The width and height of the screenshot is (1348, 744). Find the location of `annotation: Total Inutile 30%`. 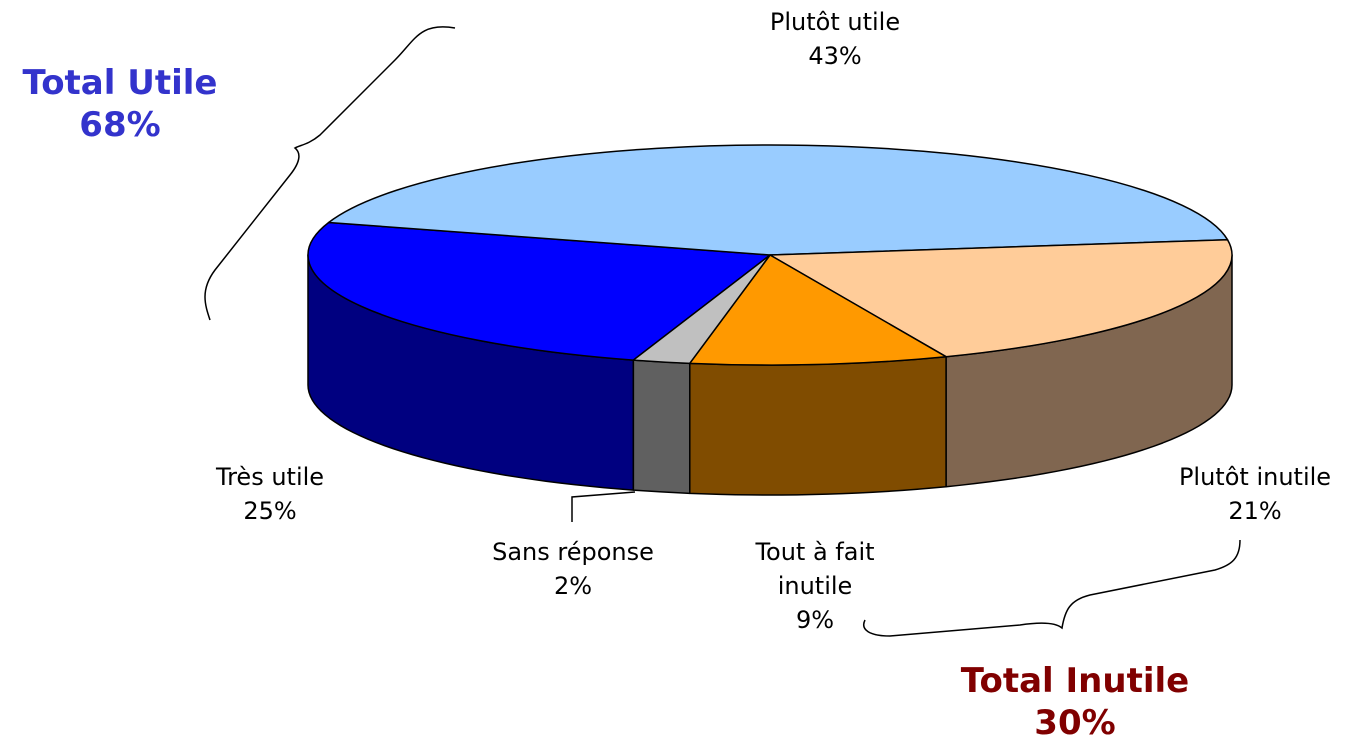

annotation: Total Inutile 30% is located at coordinates (1075, 702).